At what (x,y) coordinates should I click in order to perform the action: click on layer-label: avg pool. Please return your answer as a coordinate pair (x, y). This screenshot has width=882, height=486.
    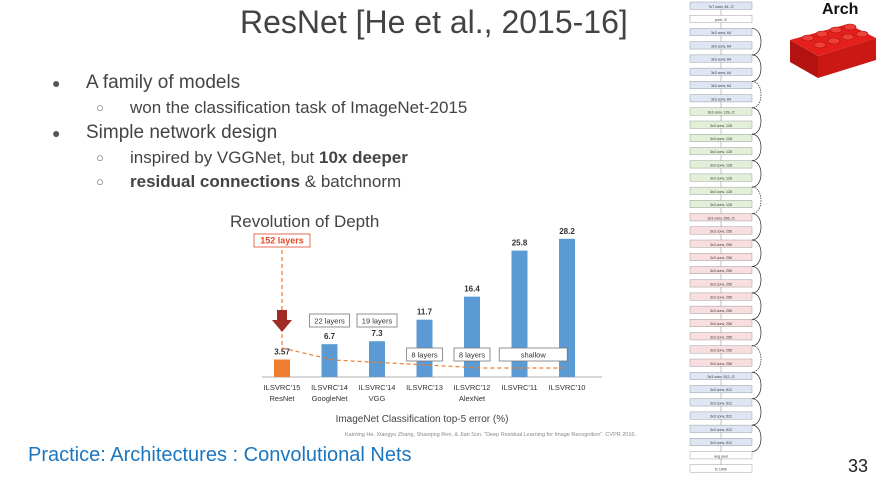
    Looking at the image, I should click on (721, 456).